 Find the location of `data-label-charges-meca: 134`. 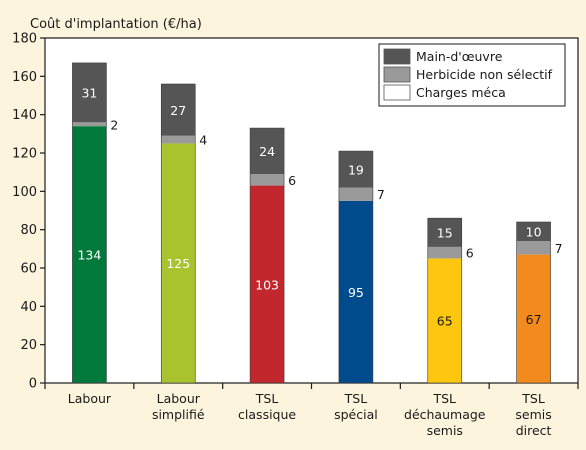

data-label-charges-meca: 134 is located at coordinates (89, 255).